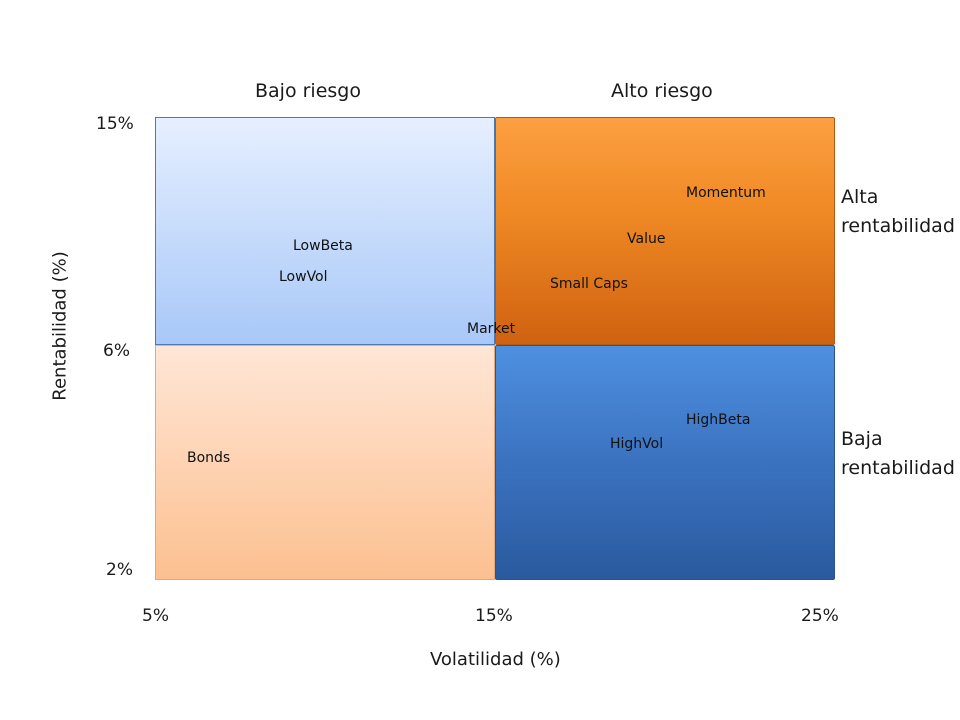 The image size is (960, 720). Describe the element at coordinates (898, 468) in the screenshot. I see `row-header-low-return-line2: rentabilidad` at that location.